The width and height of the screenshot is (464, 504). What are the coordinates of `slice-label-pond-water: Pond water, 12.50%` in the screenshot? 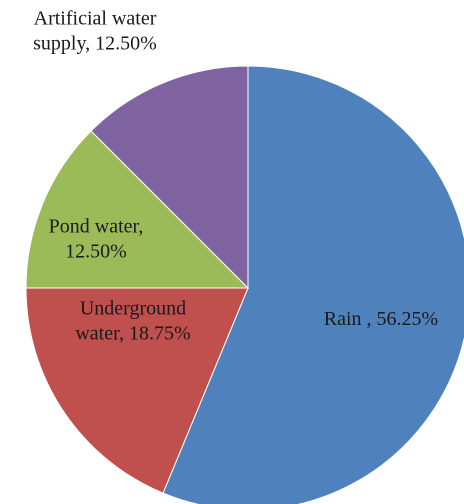 It's located at (96, 239).